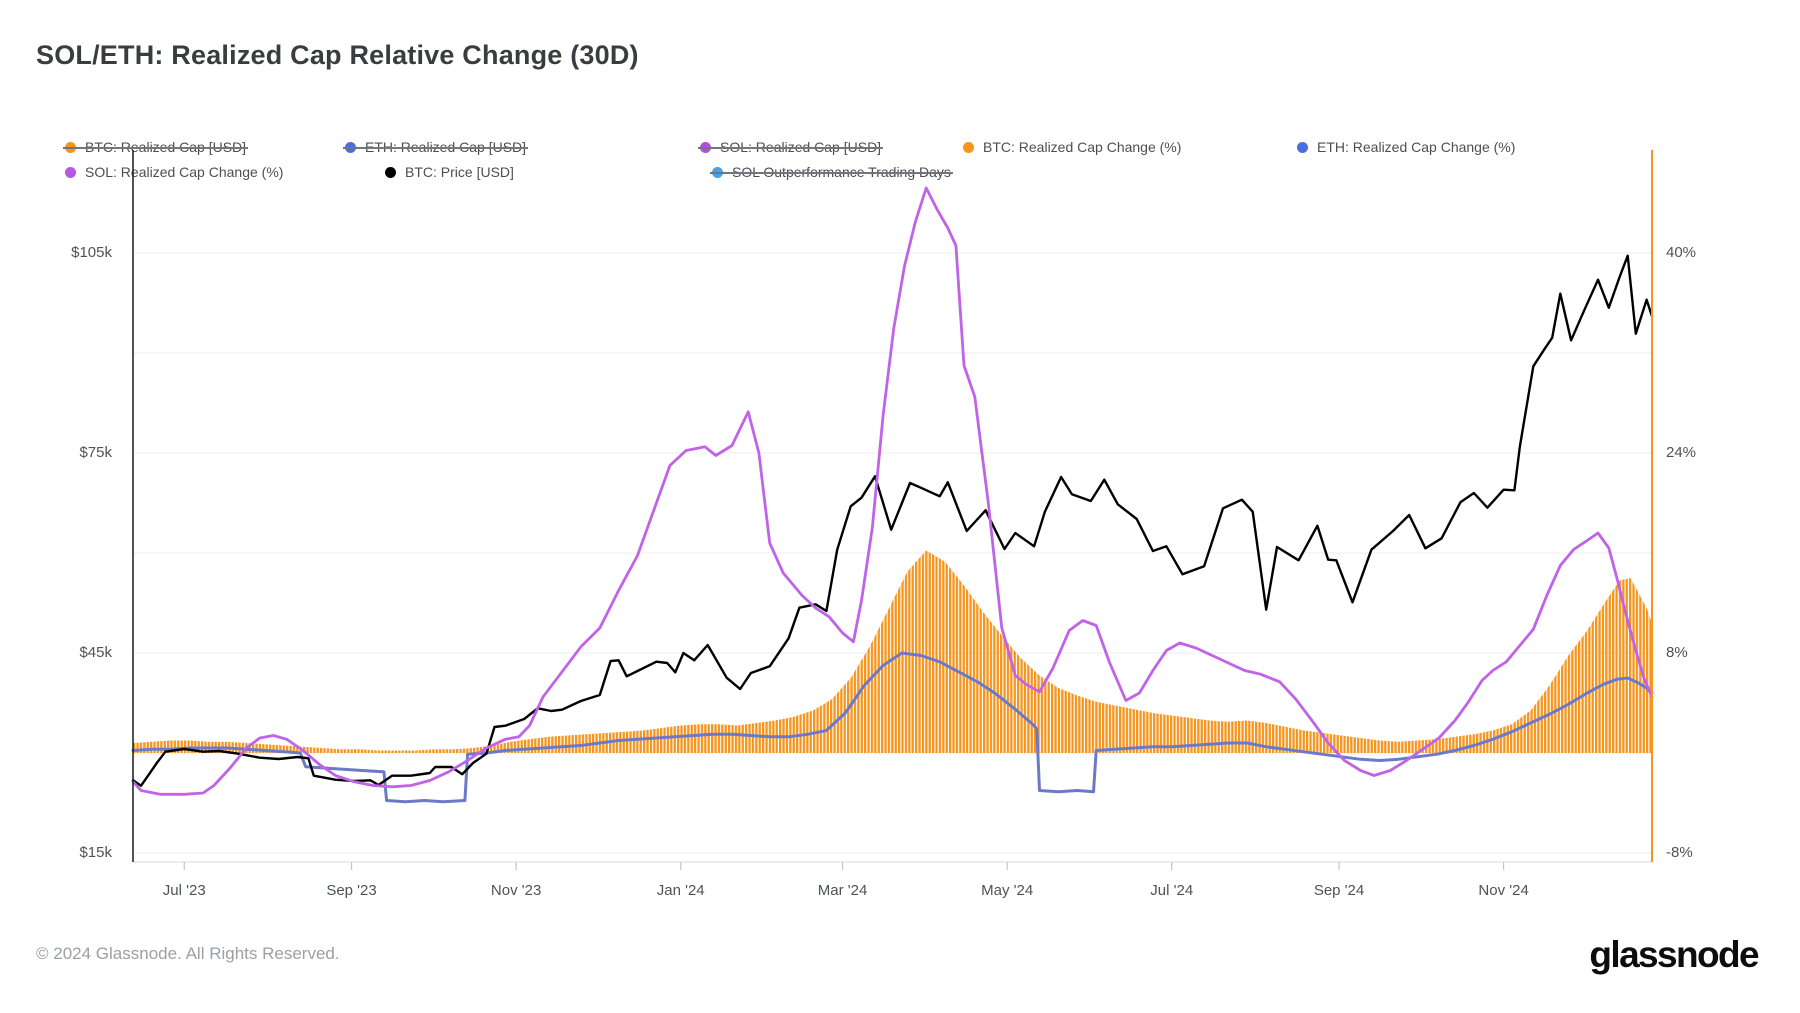 The width and height of the screenshot is (1800, 1013). Describe the element at coordinates (680, 890) in the screenshot. I see `x-axis-label: Jan '24` at that location.